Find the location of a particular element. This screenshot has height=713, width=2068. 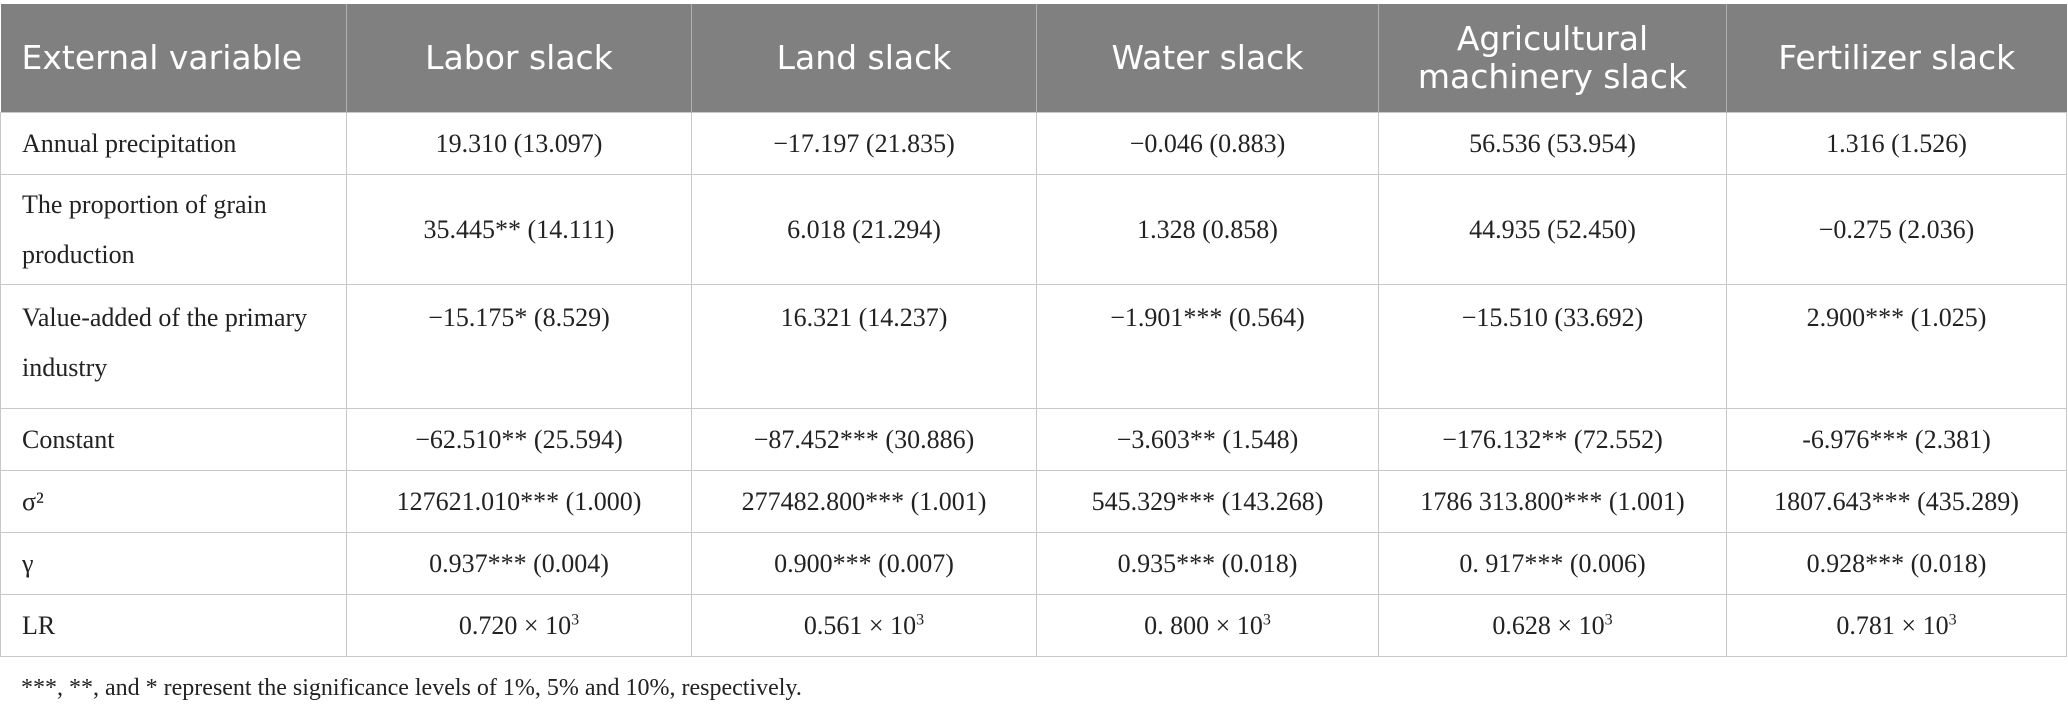

row-label: LR is located at coordinates (173, 625).